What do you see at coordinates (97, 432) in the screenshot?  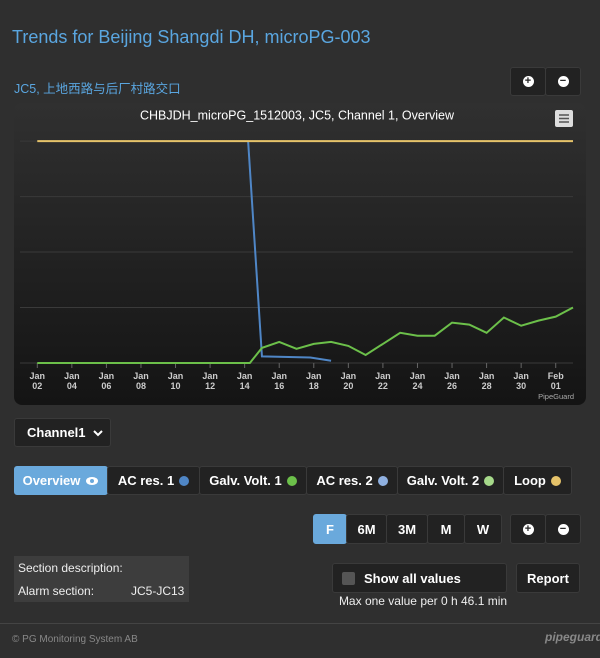 I see `chevron` at bounding box center [97, 432].